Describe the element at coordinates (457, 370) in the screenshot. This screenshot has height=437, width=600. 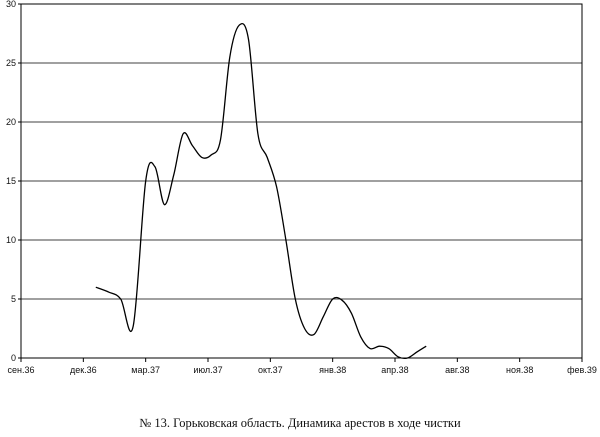
I see `x-tick-label: авг.38` at that location.